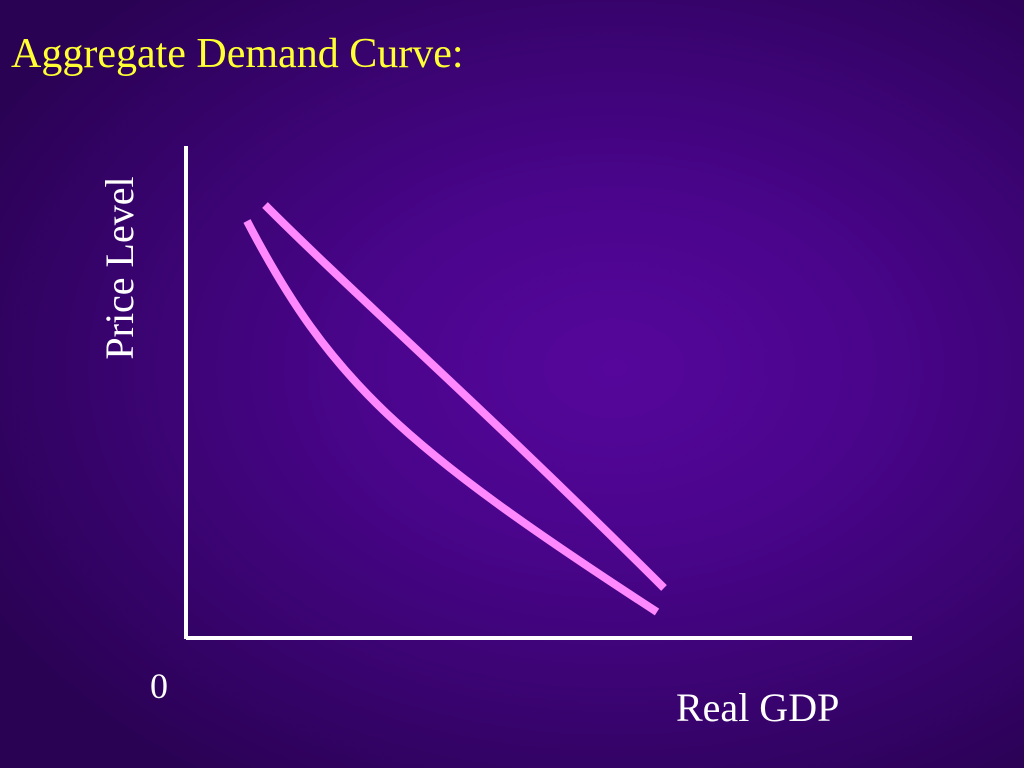  What do you see at coordinates (119, 268) in the screenshot?
I see `y-axis-label: Price Level` at bounding box center [119, 268].